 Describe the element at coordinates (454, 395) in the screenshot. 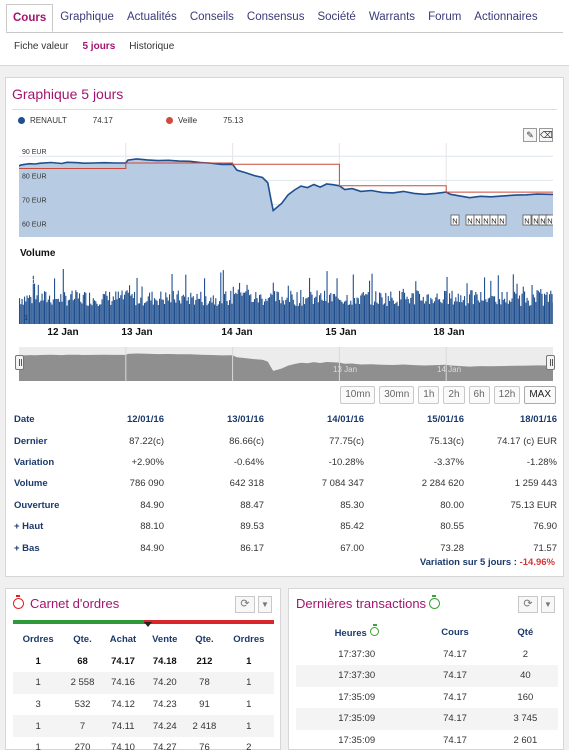

I see `zoom-button-3: 2h` at that location.